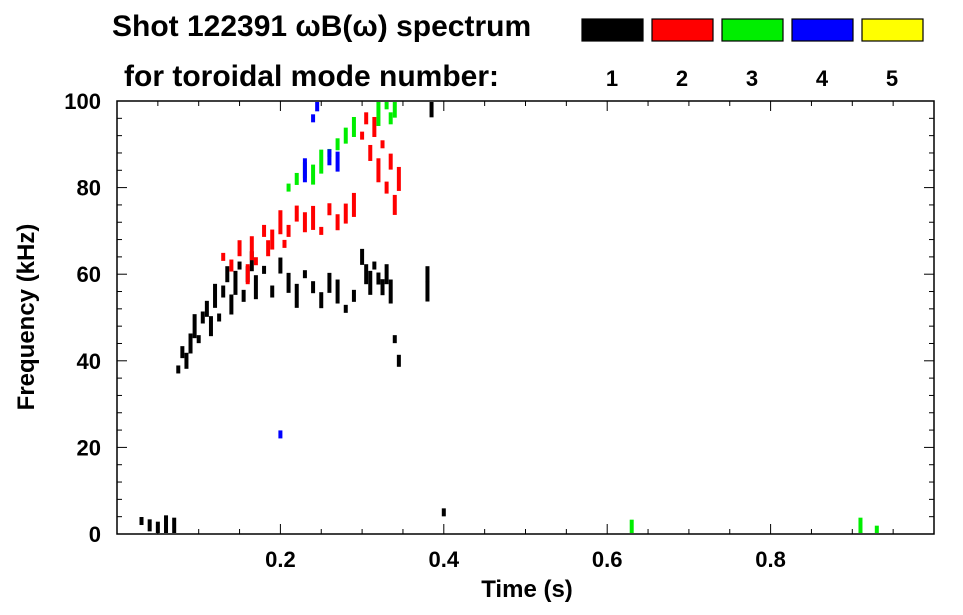 This screenshot has width=963, height=615. What do you see at coordinates (89, 447) in the screenshot?
I see `y-tick-label: 20` at bounding box center [89, 447].